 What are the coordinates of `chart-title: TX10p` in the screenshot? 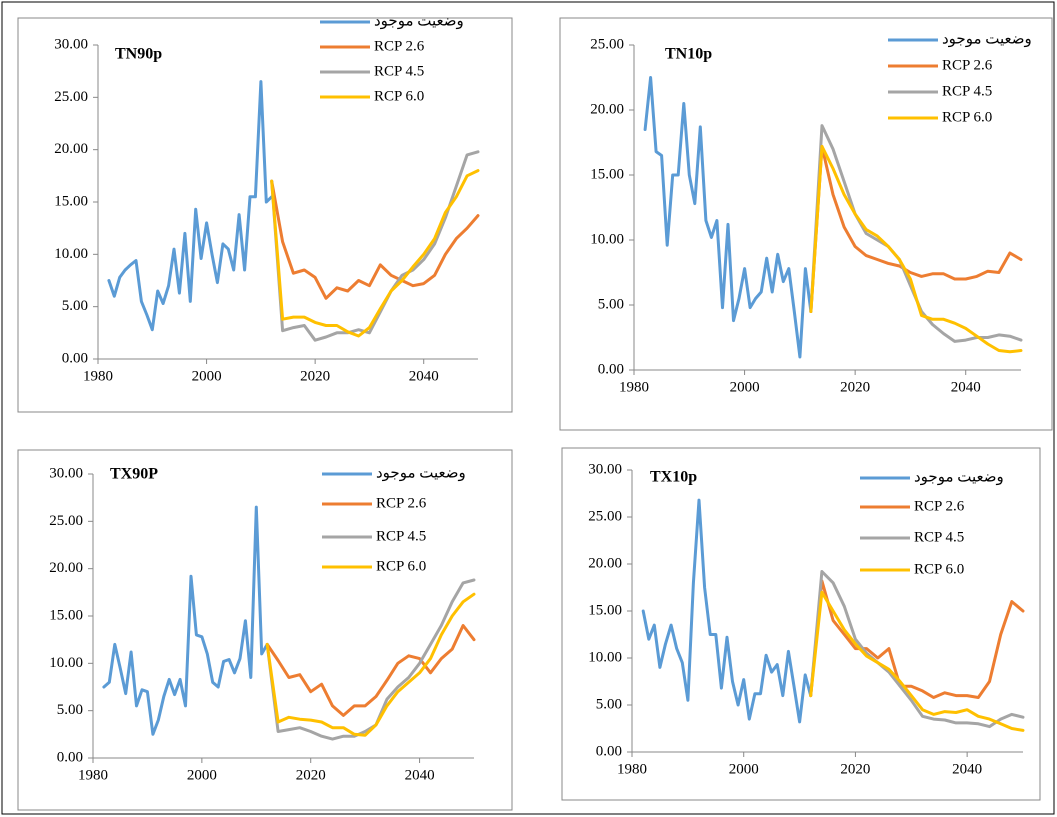 It's located at (673, 477).